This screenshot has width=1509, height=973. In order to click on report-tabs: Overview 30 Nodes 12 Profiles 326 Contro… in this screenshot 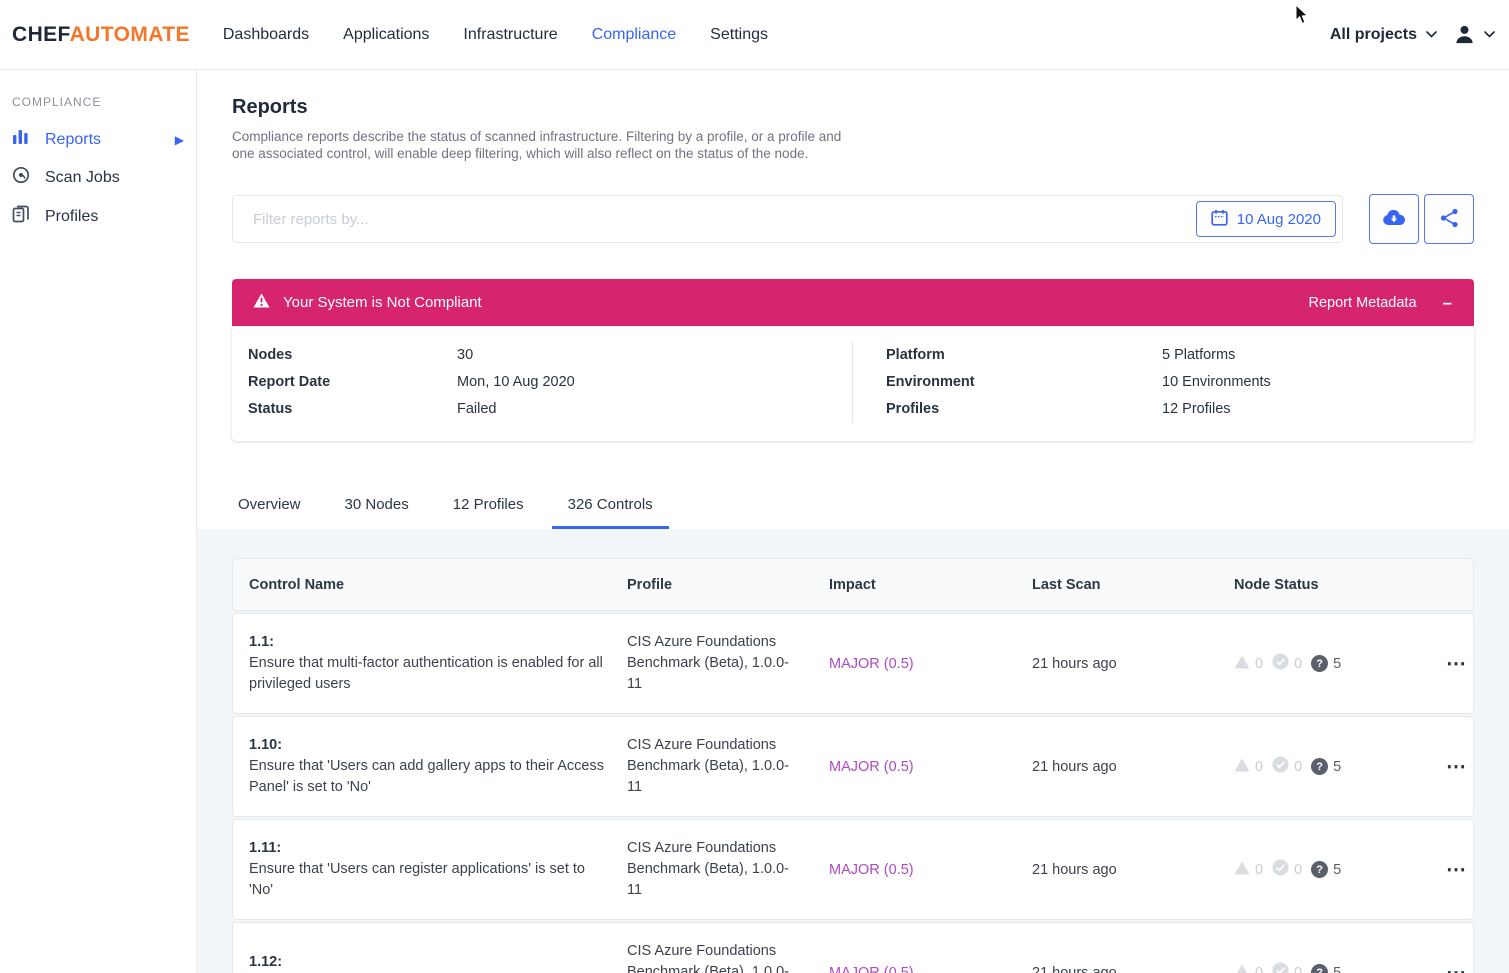, I will do `click(853, 507)`.